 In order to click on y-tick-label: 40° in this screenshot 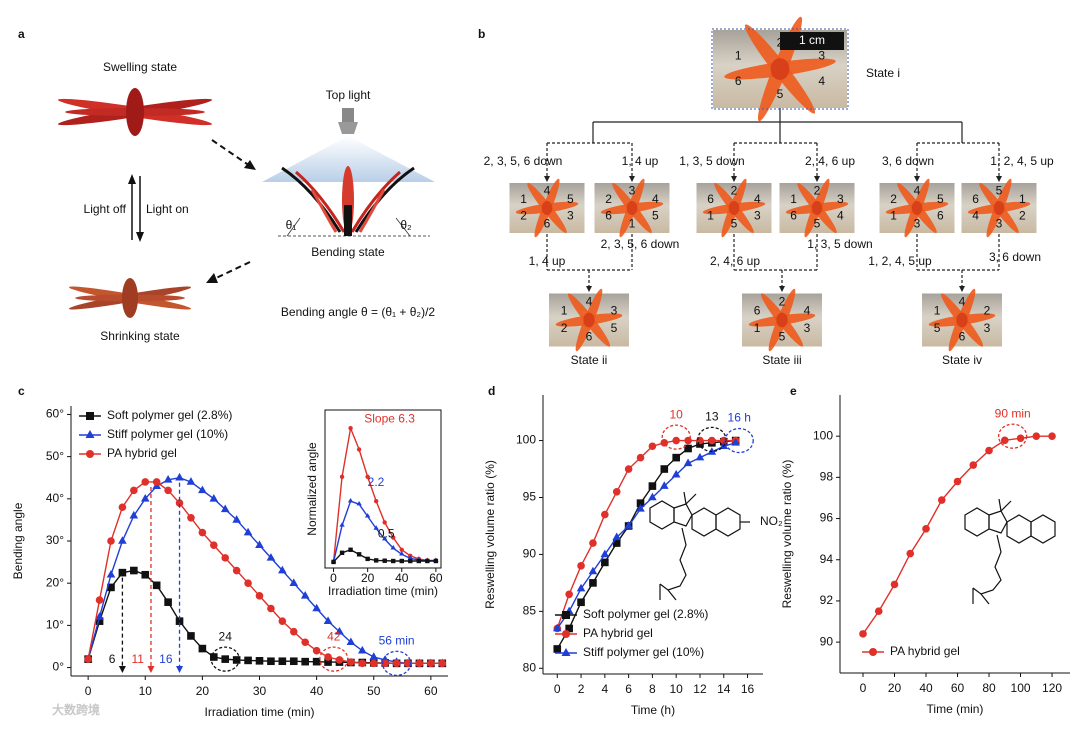, I will do `click(55, 498)`.